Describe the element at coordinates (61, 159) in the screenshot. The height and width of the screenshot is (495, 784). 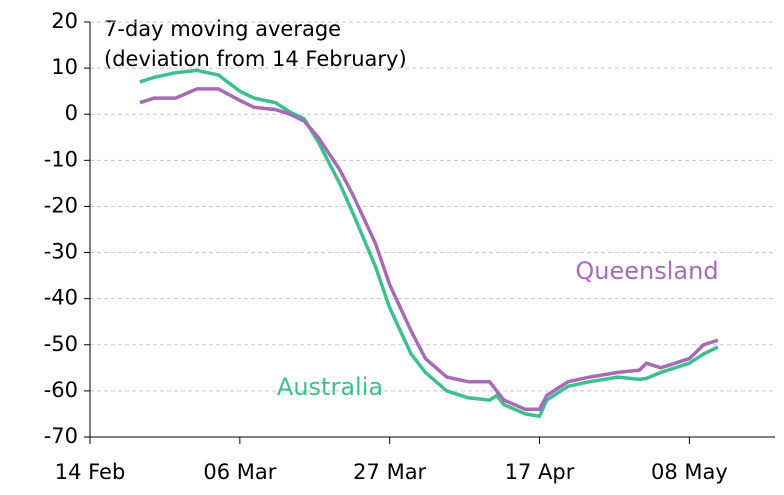
I see `y-tick-label: -10` at that location.